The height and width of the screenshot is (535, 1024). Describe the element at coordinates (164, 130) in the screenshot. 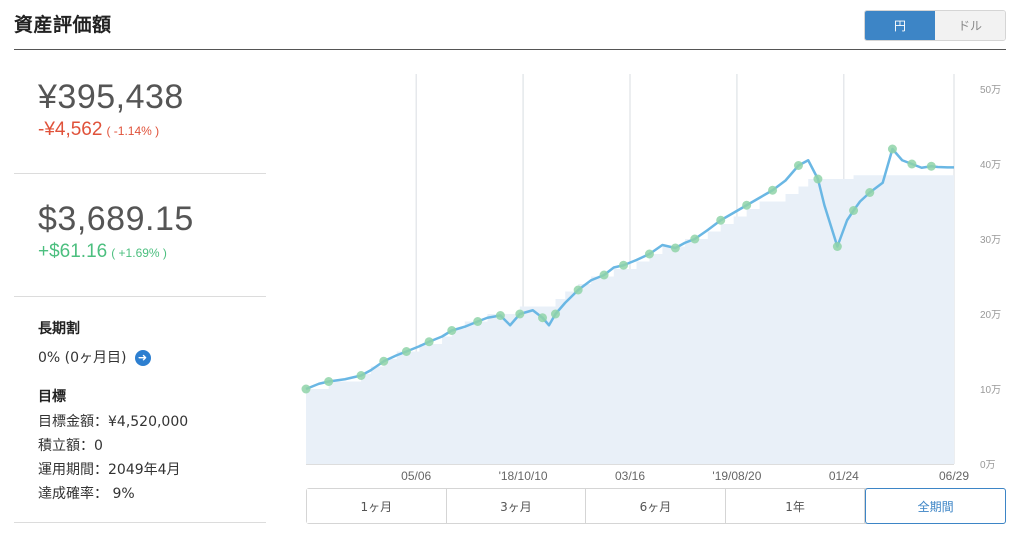

I see `yen-change: -¥4,562( -1.14% )` at that location.